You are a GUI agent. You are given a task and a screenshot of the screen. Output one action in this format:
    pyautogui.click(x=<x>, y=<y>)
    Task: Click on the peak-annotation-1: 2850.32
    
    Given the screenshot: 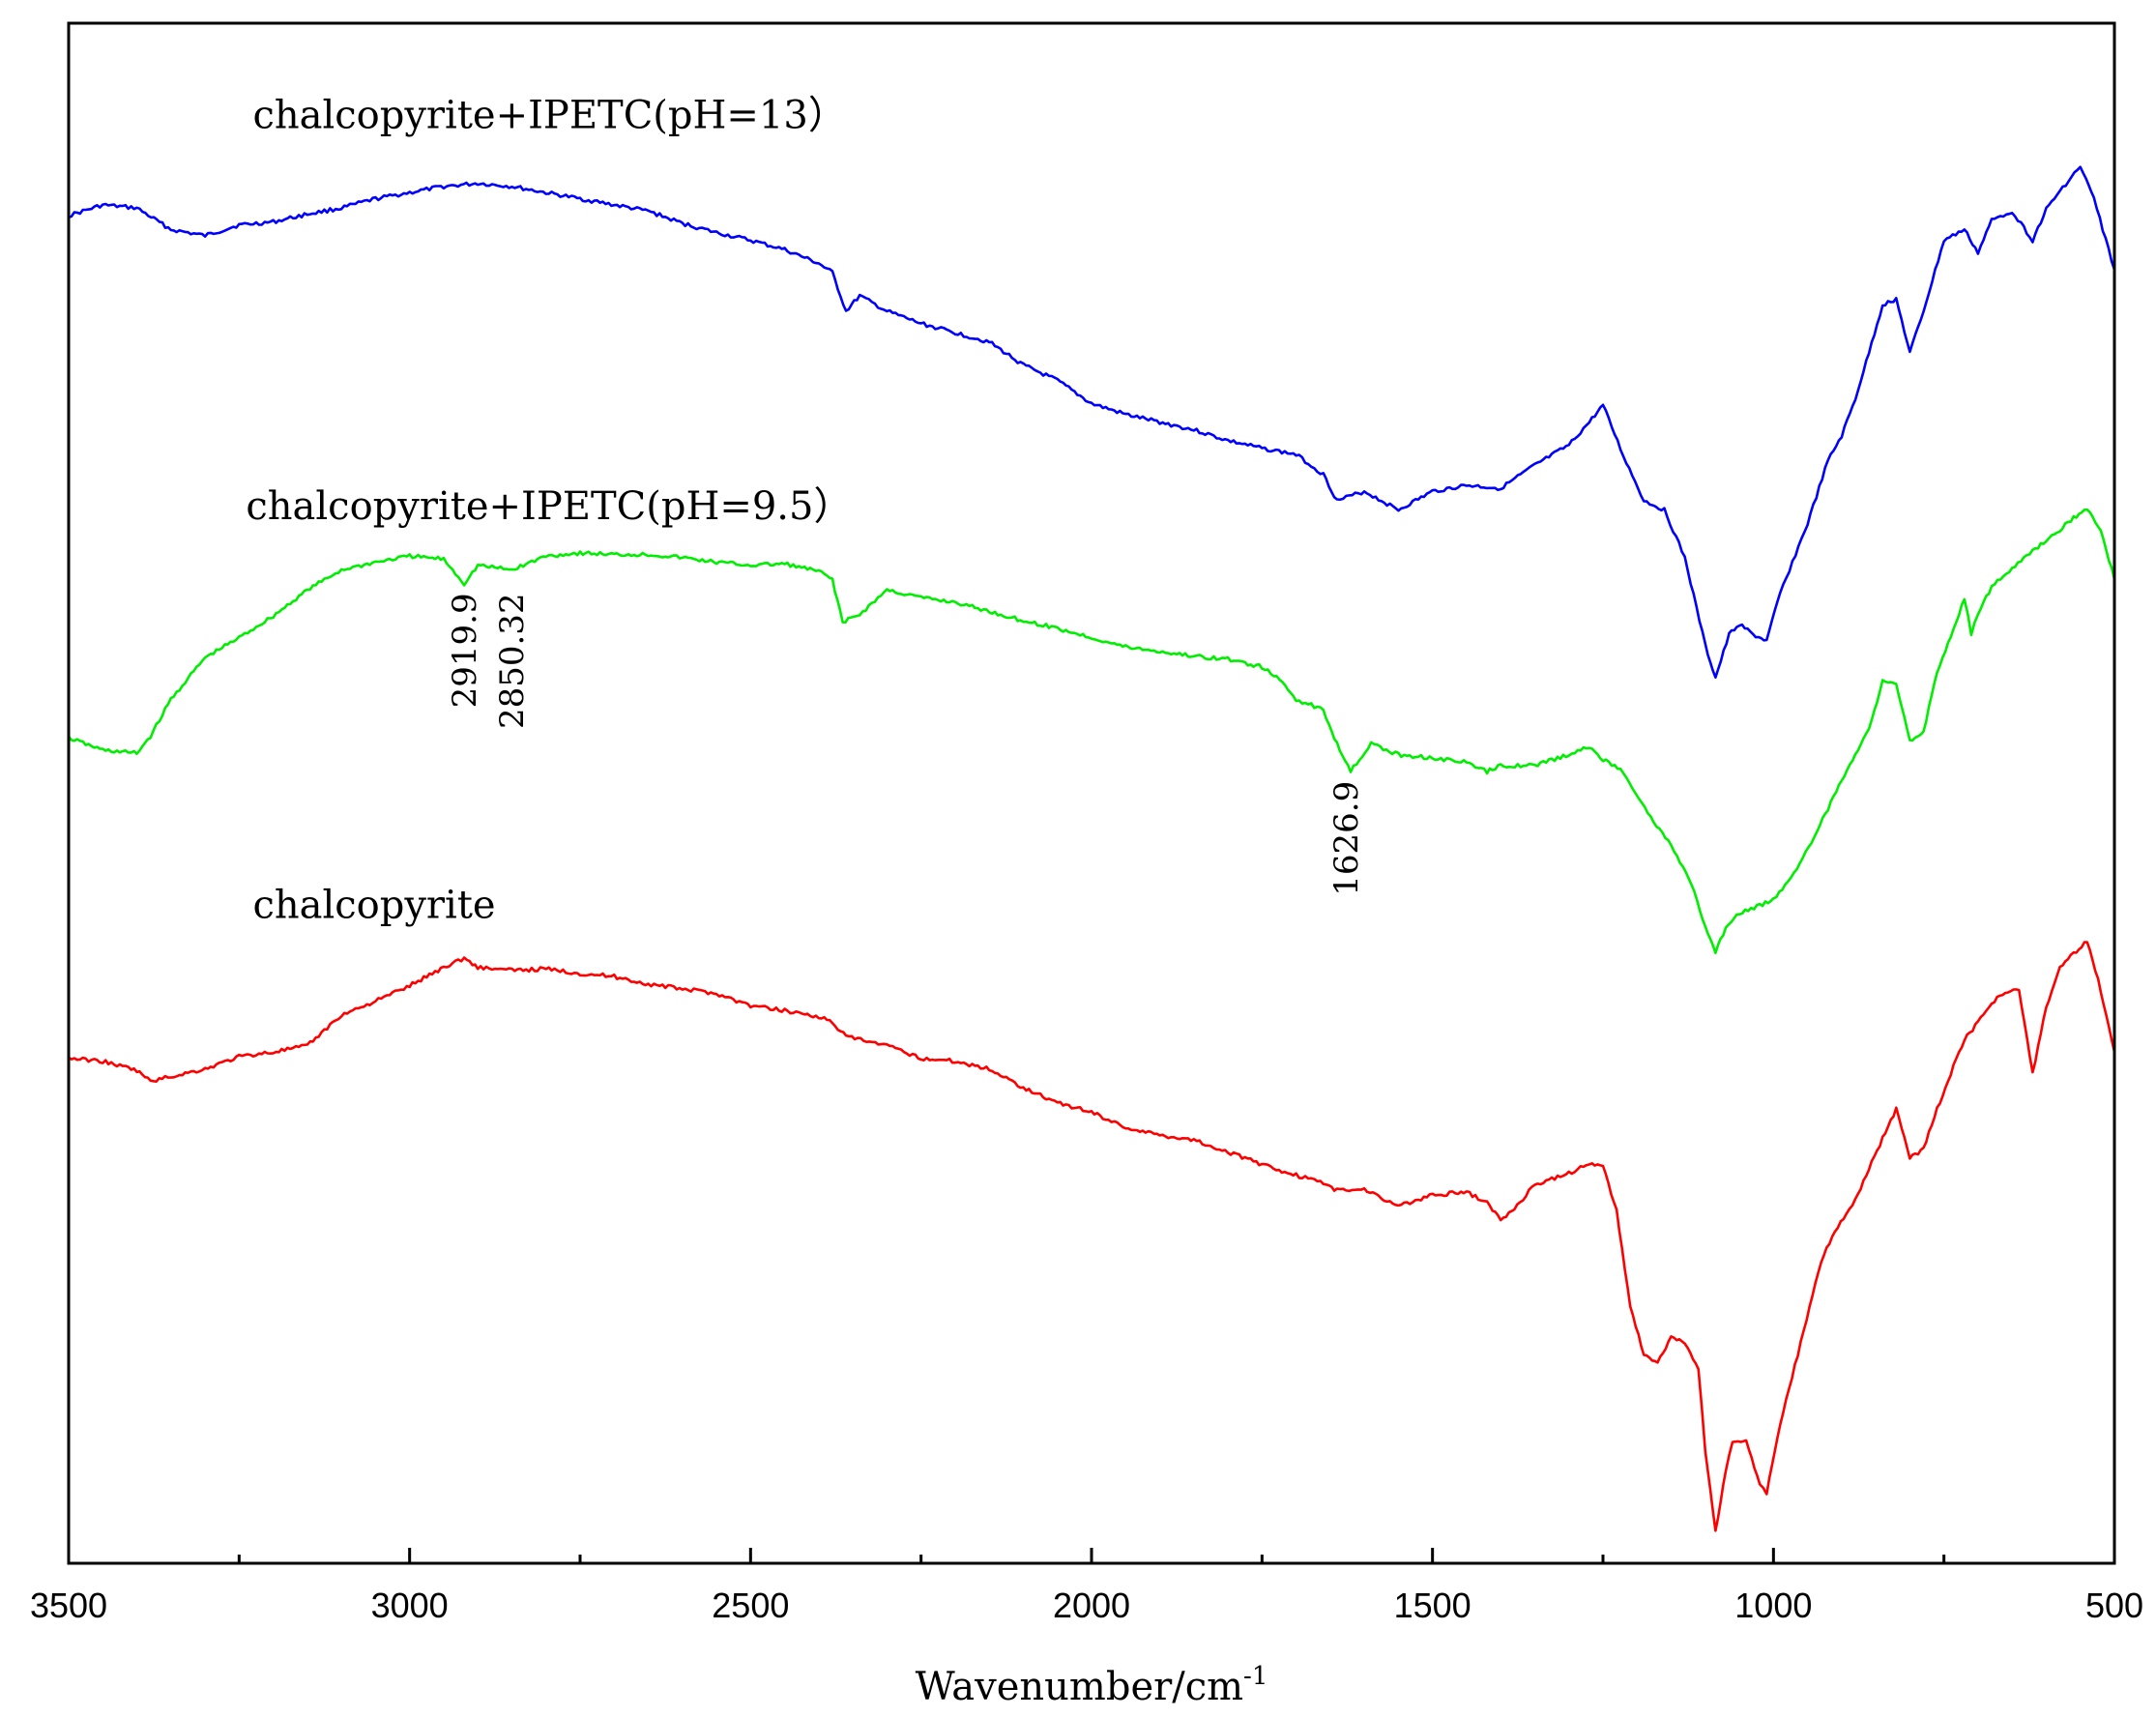 What is the action you would take?
    pyautogui.click(x=512, y=661)
    